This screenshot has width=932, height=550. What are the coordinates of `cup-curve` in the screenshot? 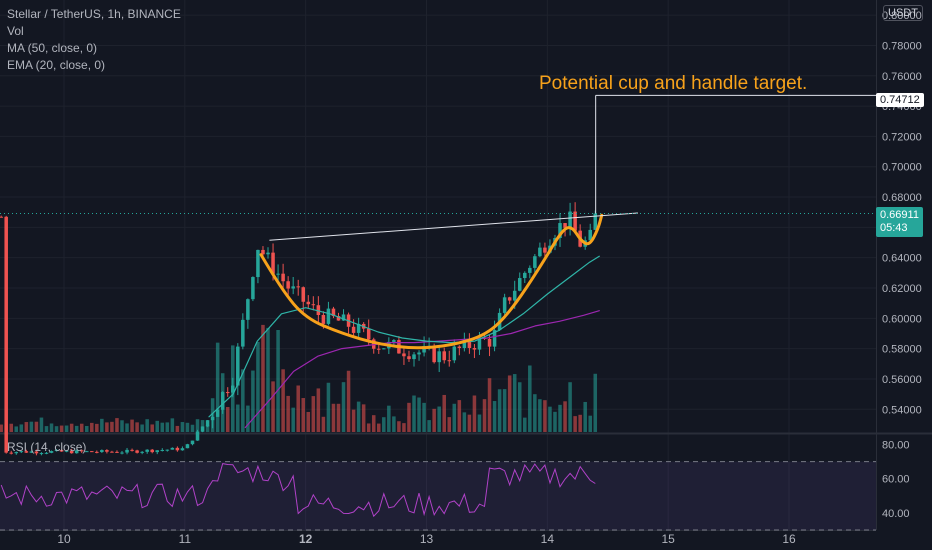 It's located at (431, 281).